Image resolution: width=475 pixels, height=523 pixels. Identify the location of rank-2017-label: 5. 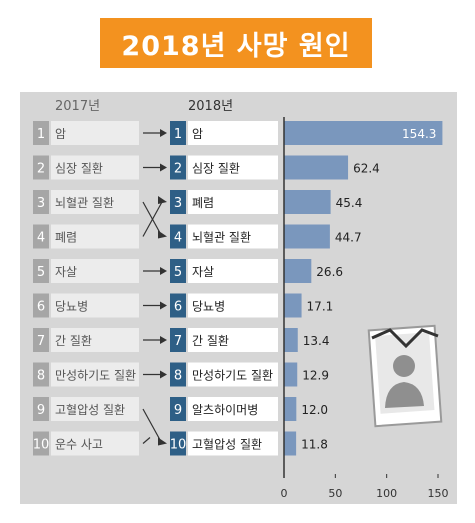
(41, 272).